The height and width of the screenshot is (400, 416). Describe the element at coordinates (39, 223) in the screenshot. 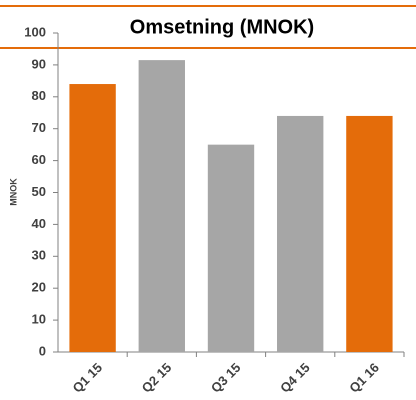

I see `y-tick-label: 40` at that location.